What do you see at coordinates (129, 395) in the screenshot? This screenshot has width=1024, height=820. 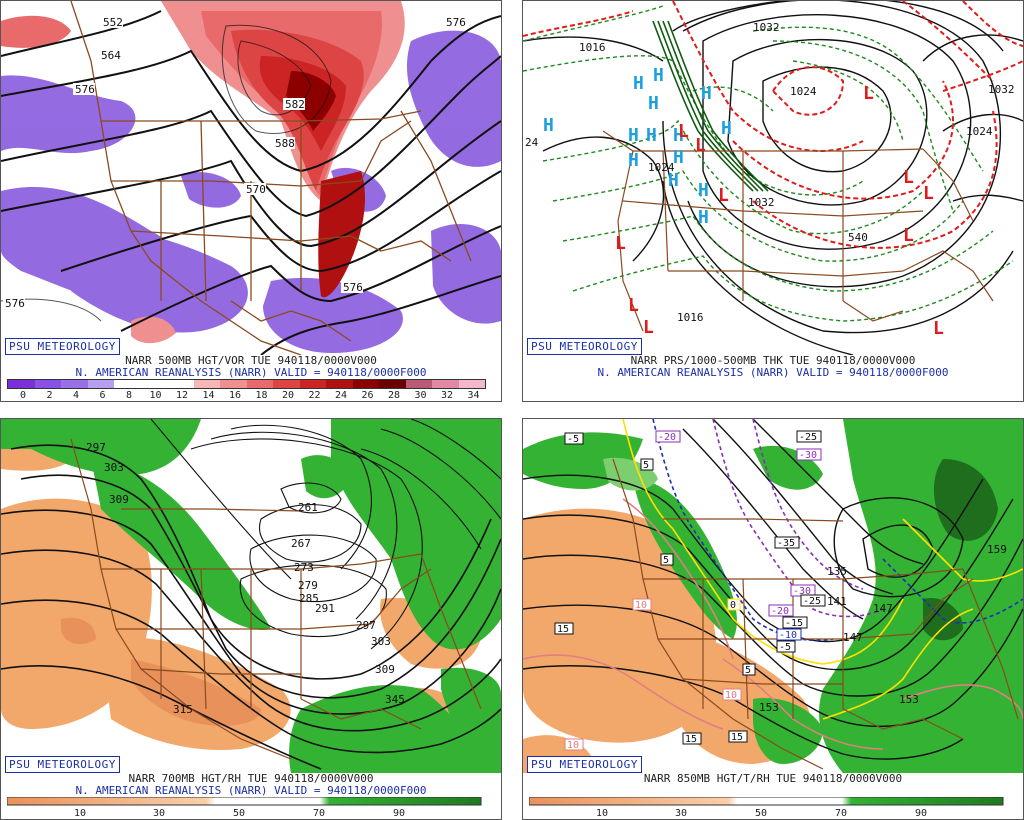 I see `scale-tick-label: 8` at bounding box center [129, 395].